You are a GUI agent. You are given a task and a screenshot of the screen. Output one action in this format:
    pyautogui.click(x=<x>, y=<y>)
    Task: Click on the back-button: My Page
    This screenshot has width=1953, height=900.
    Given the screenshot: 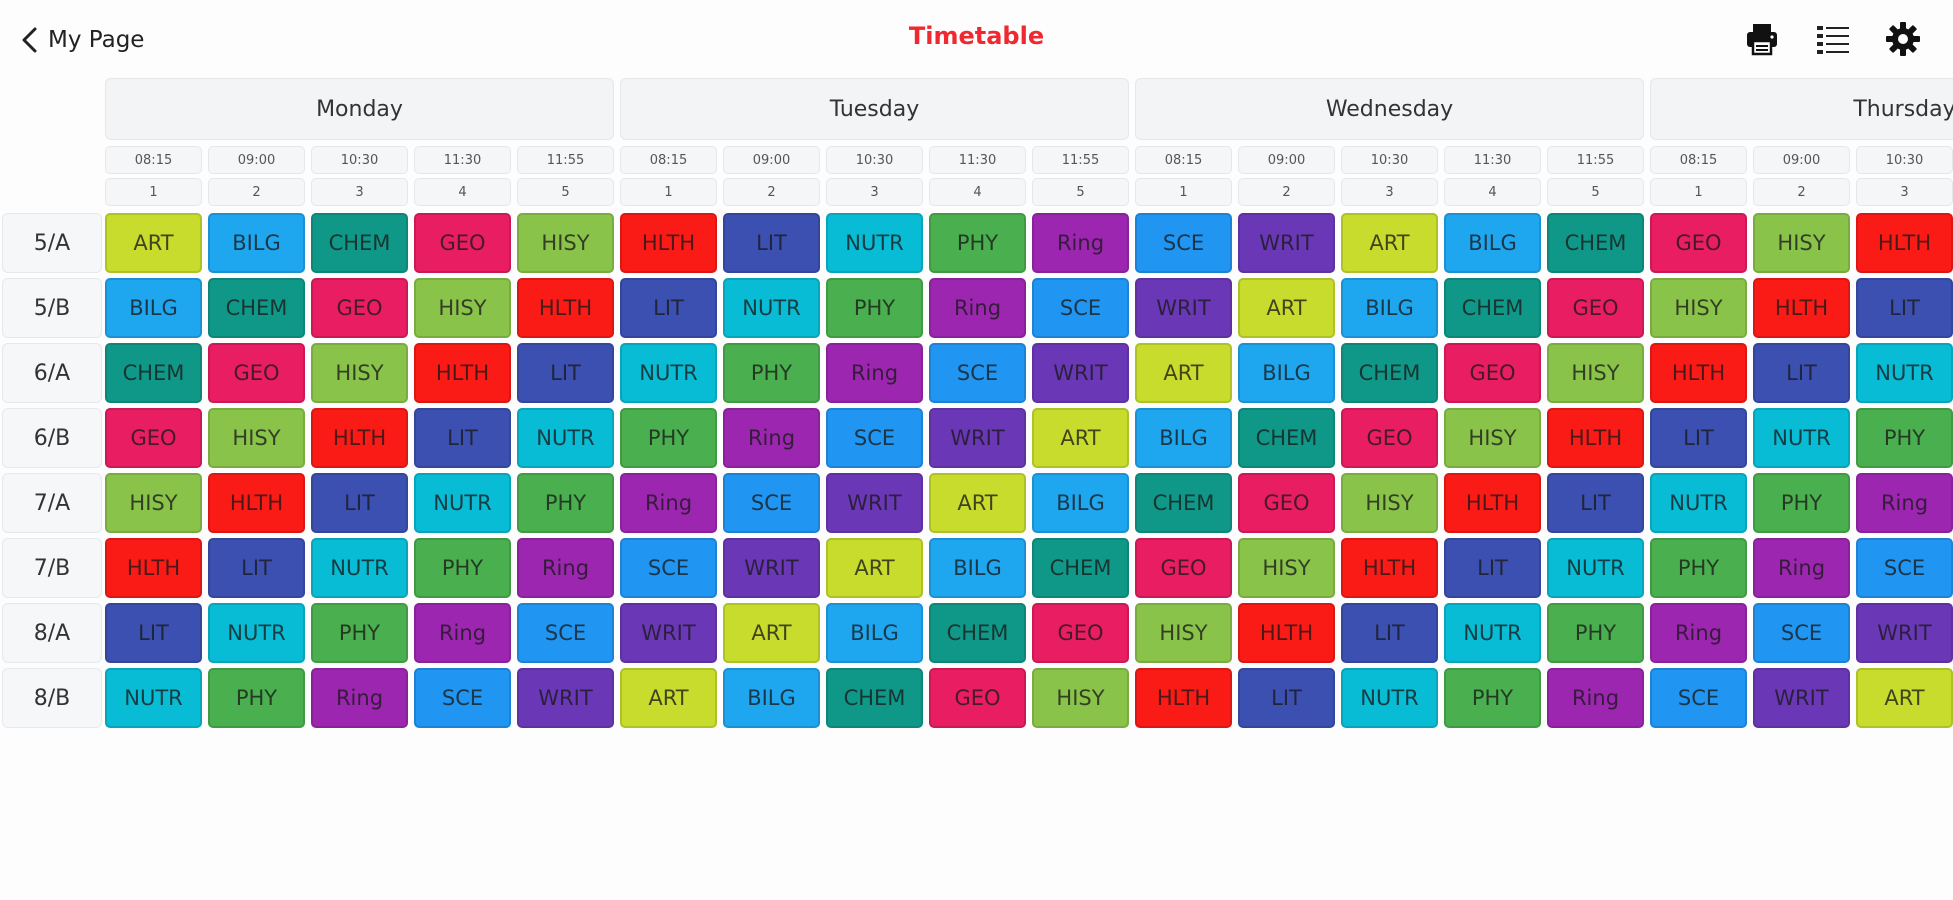 What is the action you would take?
    pyautogui.click(x=81, y=40)
    